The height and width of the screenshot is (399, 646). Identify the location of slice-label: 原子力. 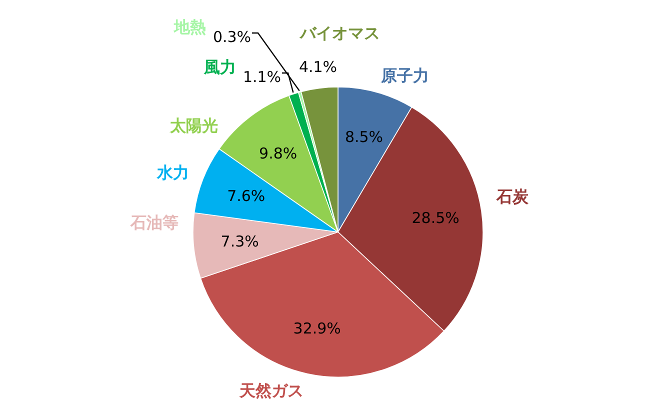
(404, 75).